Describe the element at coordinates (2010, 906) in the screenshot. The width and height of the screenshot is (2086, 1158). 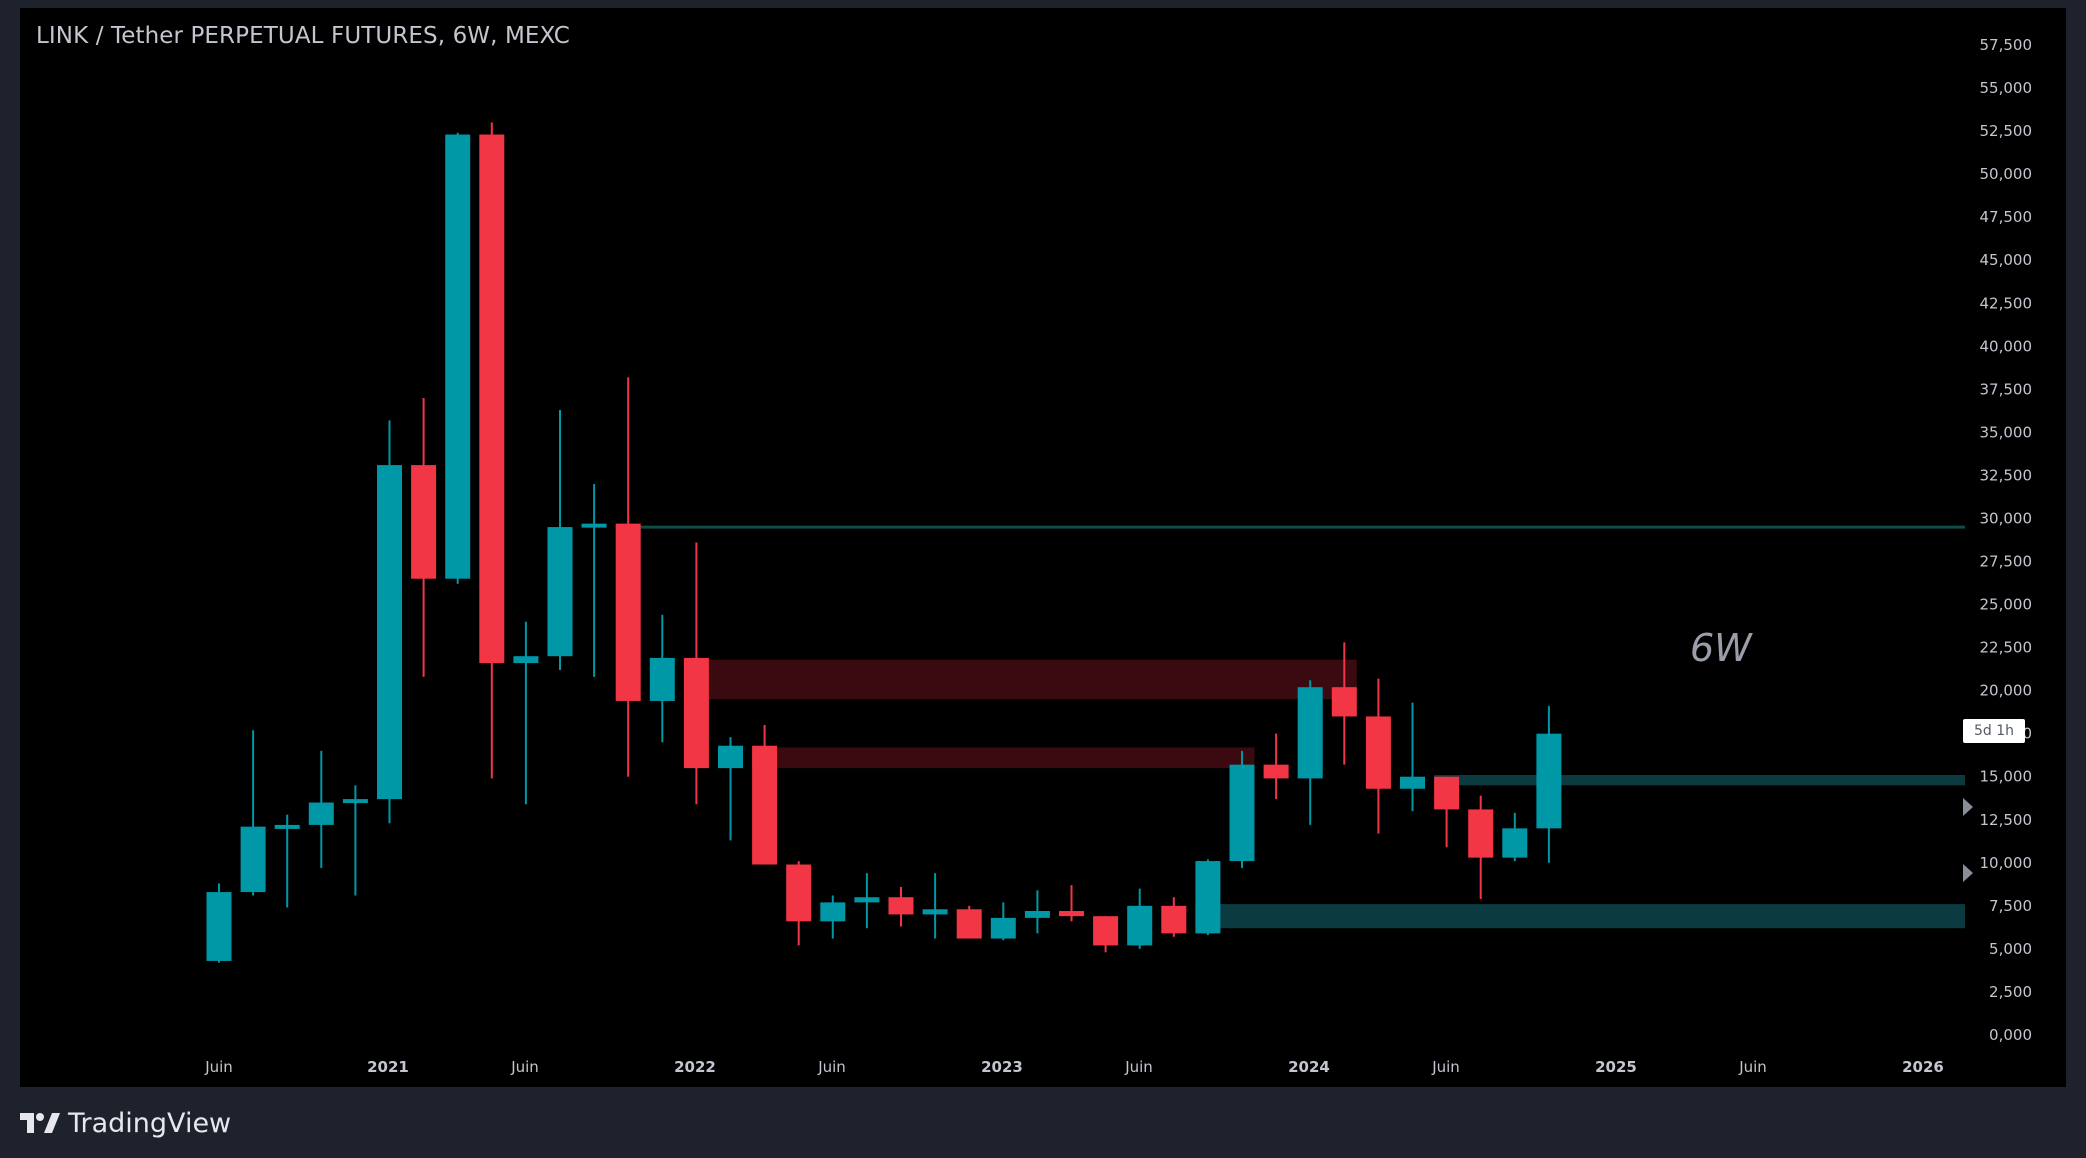
I see `price-tick-label: 7,500` at that location.